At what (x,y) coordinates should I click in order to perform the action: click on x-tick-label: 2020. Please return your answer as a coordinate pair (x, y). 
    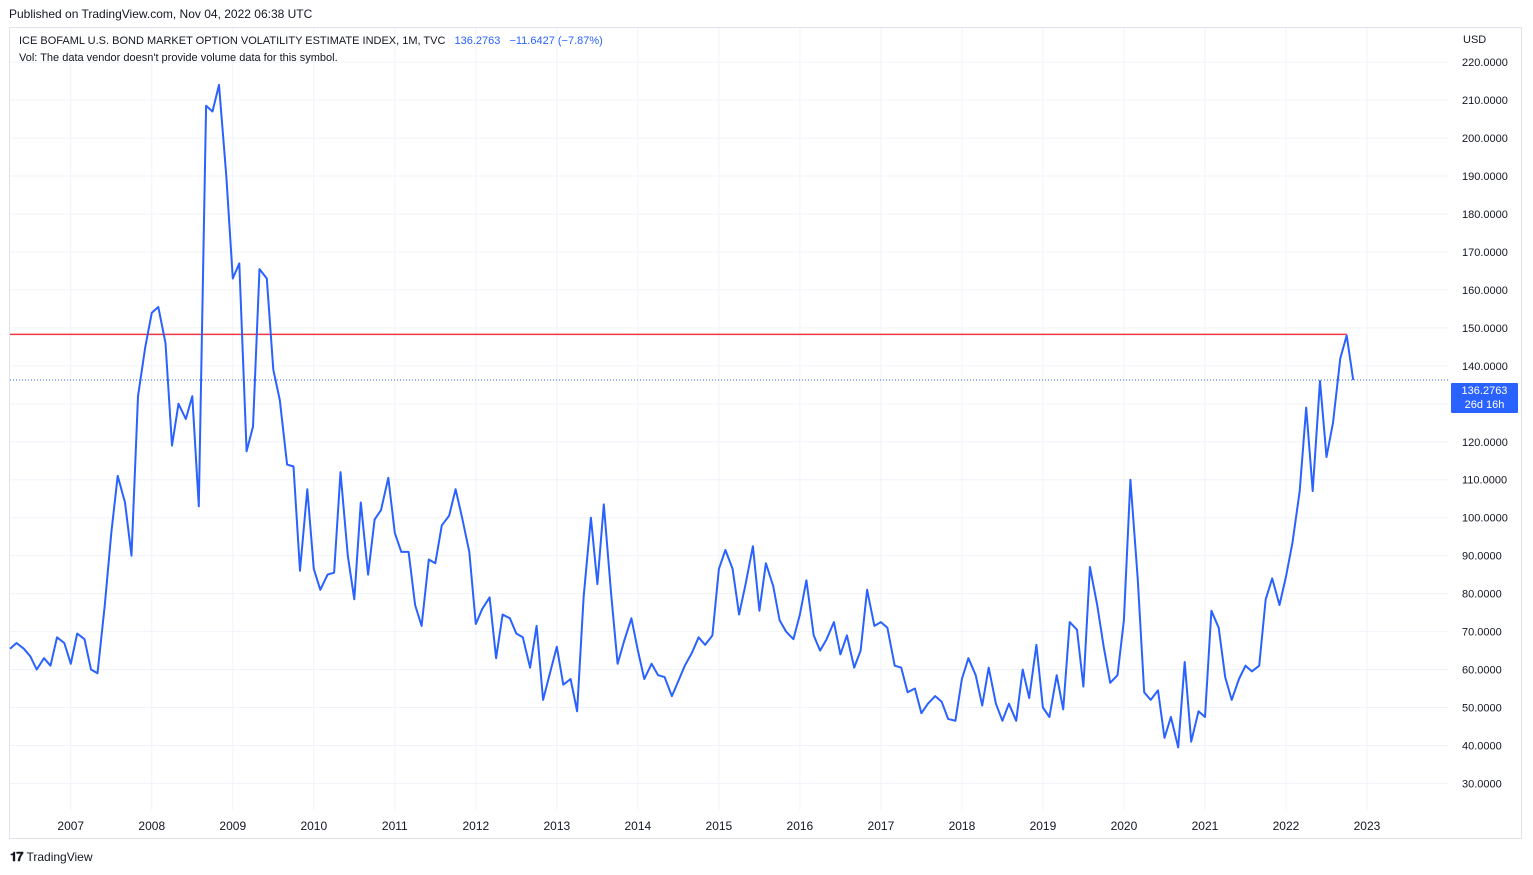
    Looking at the image, I should click on (1124, 826).